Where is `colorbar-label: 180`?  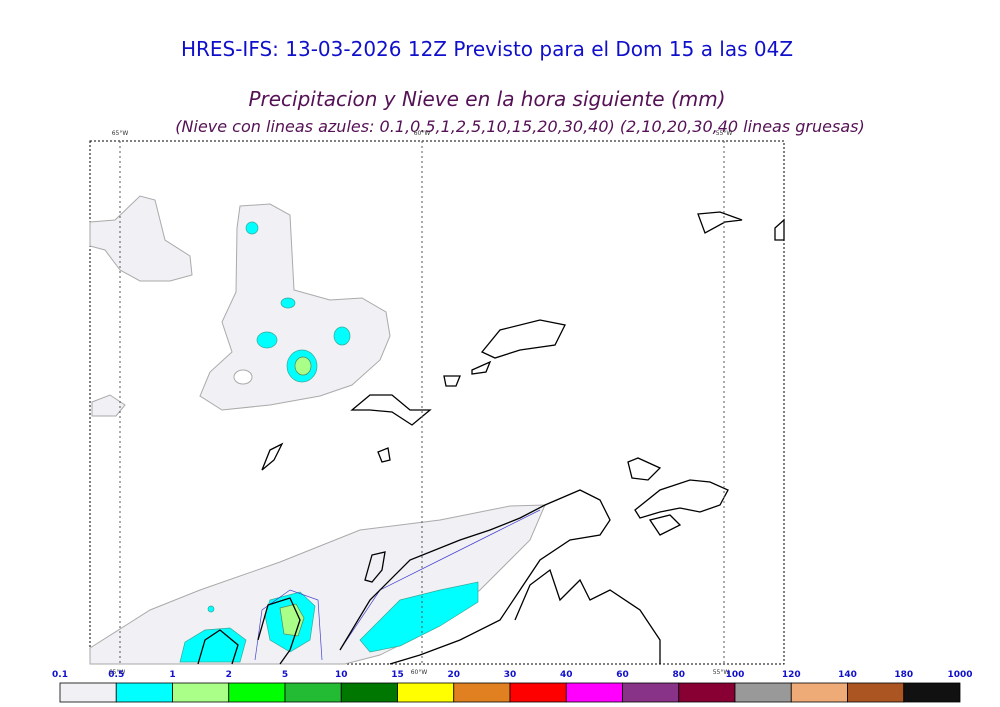
colorbar-label: 180 is located at coordinates (903, 675).